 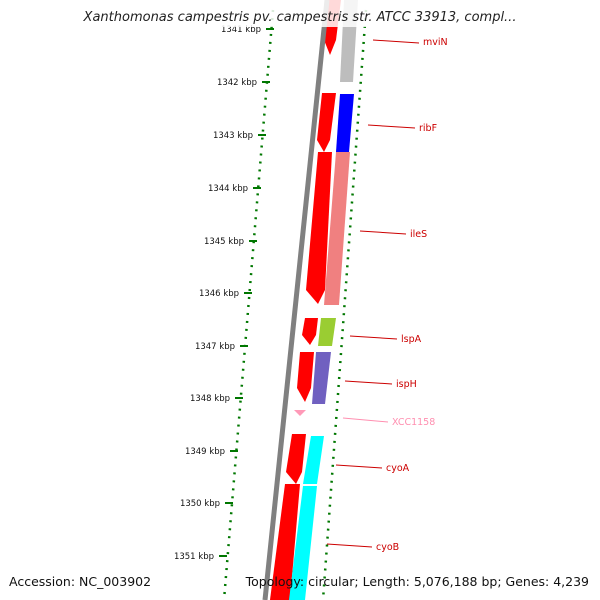 What do you see at coordinates (205, 452) in the screenshot?
I see `ruler-tick-label: 1349 kbp` at bounding box center [205, 452].